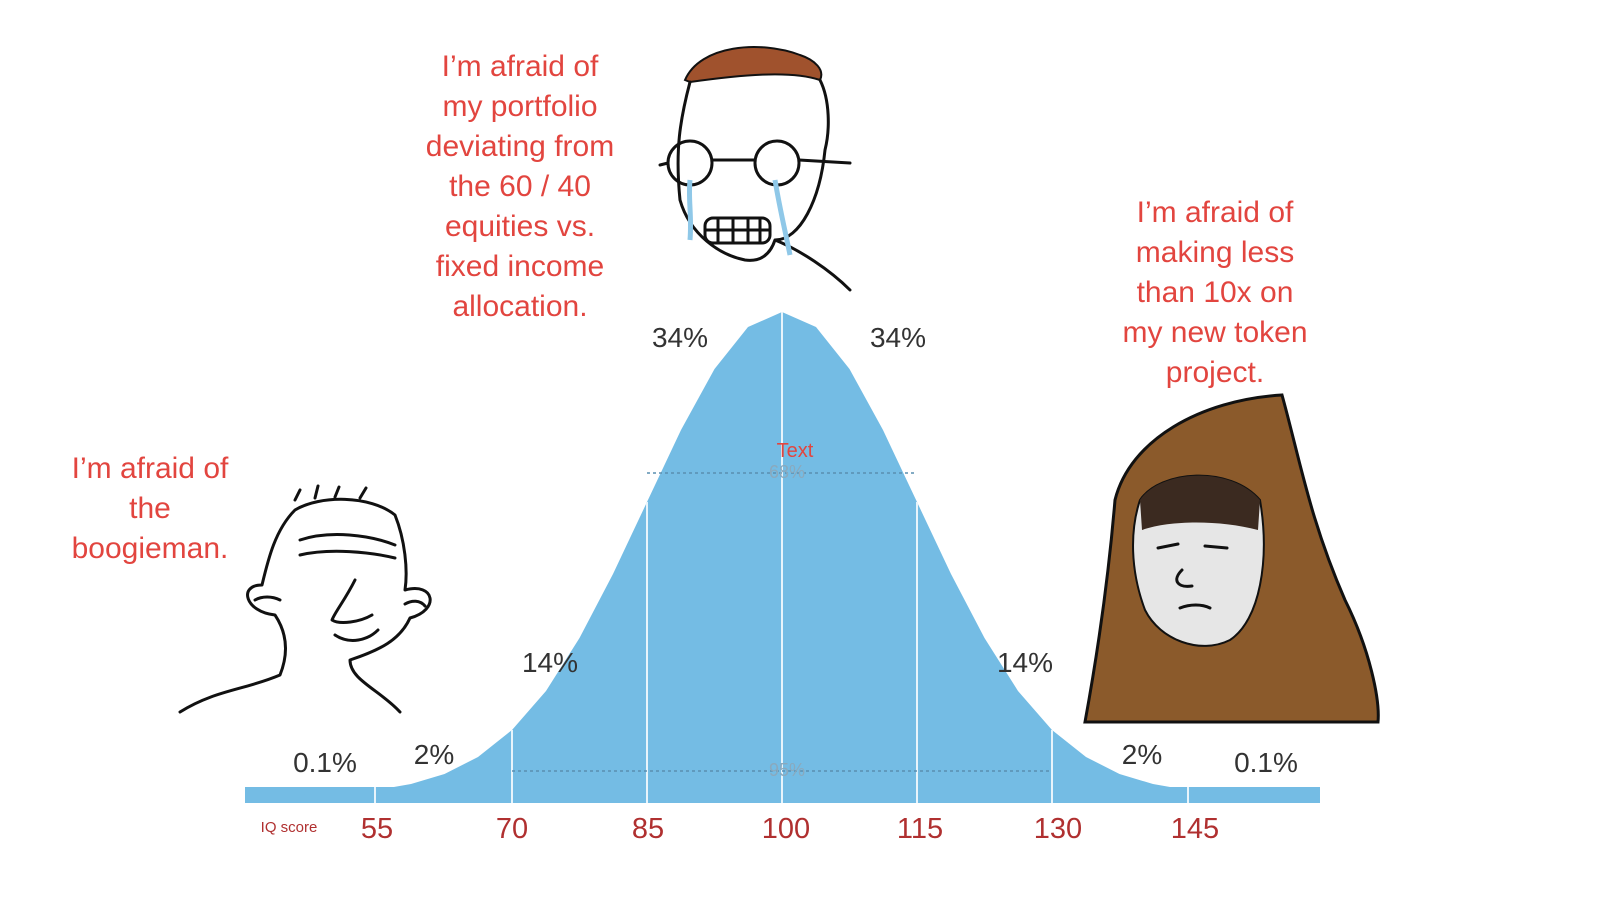 The image size is (1600, 900). What do you see at coordinates (305, 599) in the screenshot?
I see `left-character` at bounding box center [305, 599].